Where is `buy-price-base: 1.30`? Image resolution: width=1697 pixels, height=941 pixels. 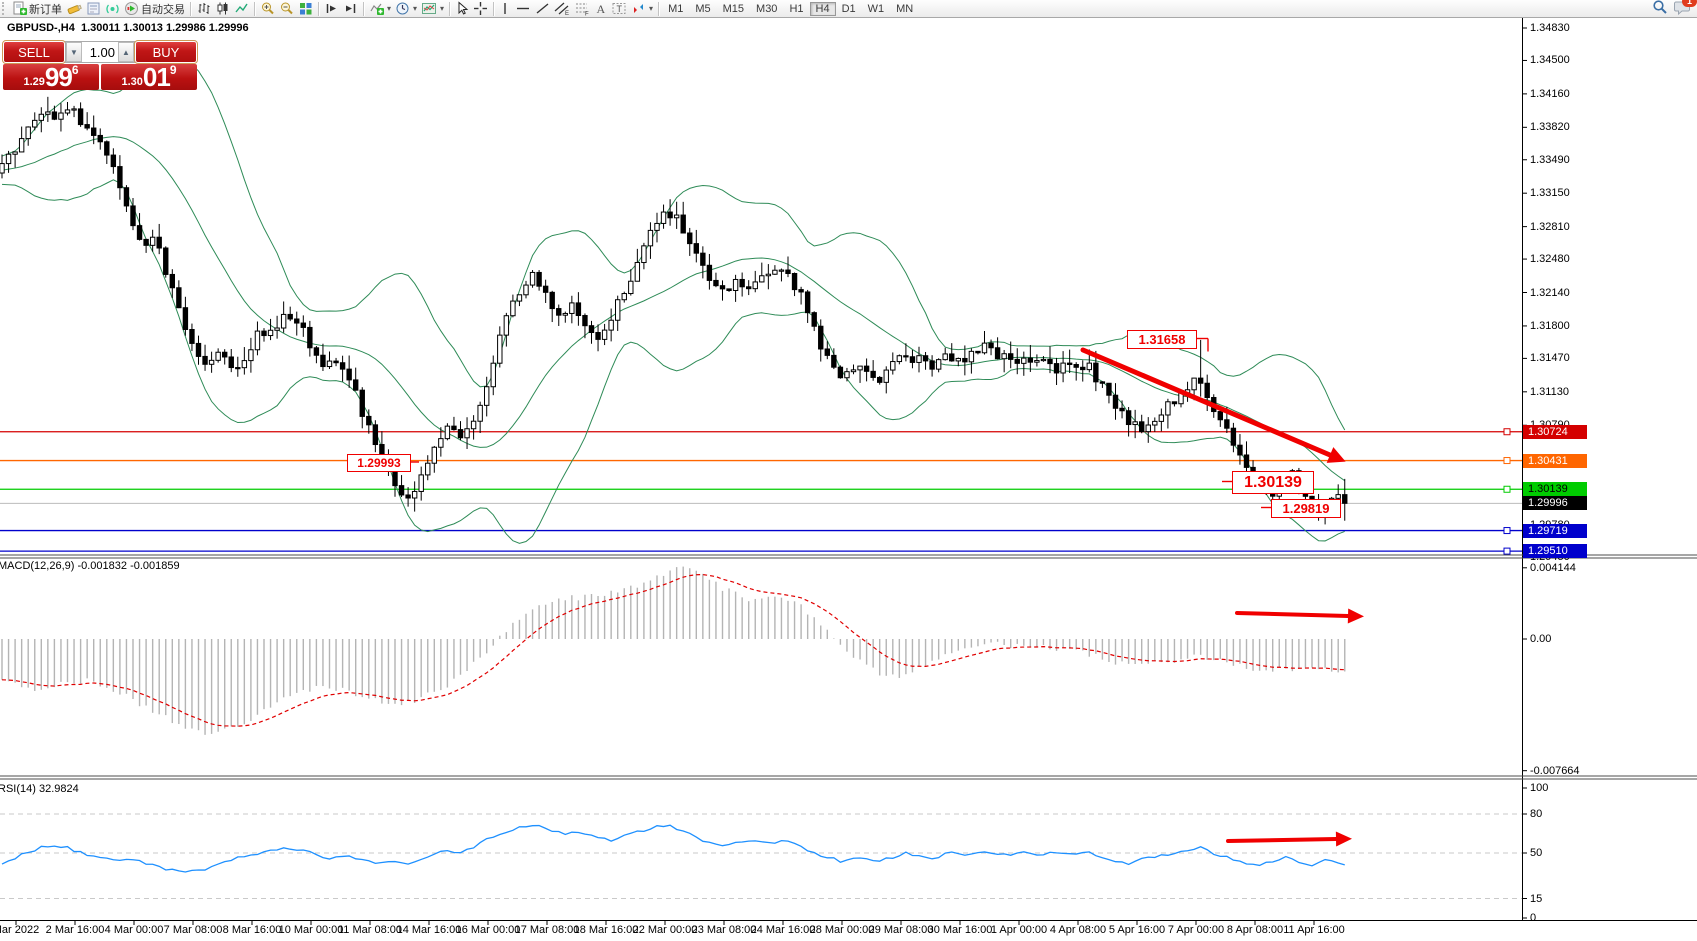 buy-price-base: 1.30 is located at coordinates (132, 82).